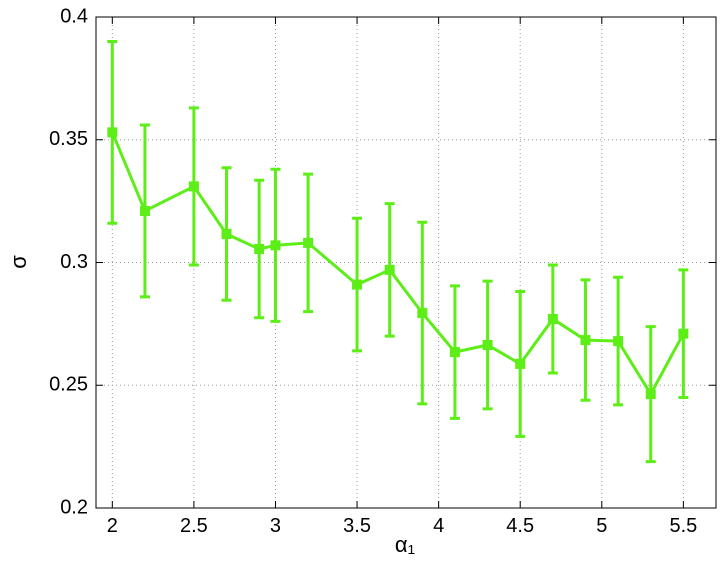  I want to click on x-tick-label: 3, so click(275, 526).